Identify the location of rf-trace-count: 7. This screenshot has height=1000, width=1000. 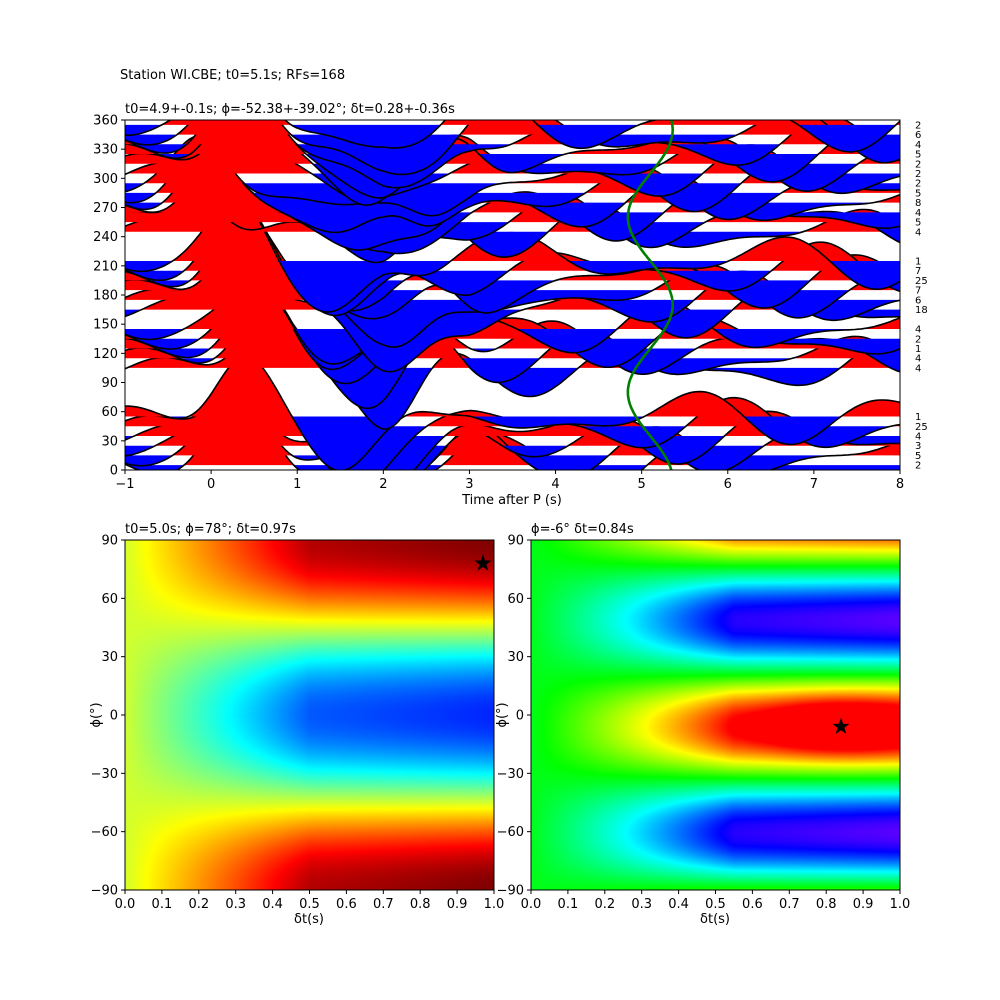
(918, 291).